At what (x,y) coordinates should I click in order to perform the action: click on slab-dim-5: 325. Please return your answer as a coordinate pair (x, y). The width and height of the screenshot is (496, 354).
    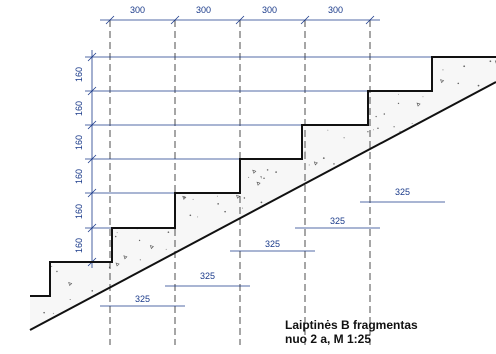
    Looking at the image, I should click on (402, 192).